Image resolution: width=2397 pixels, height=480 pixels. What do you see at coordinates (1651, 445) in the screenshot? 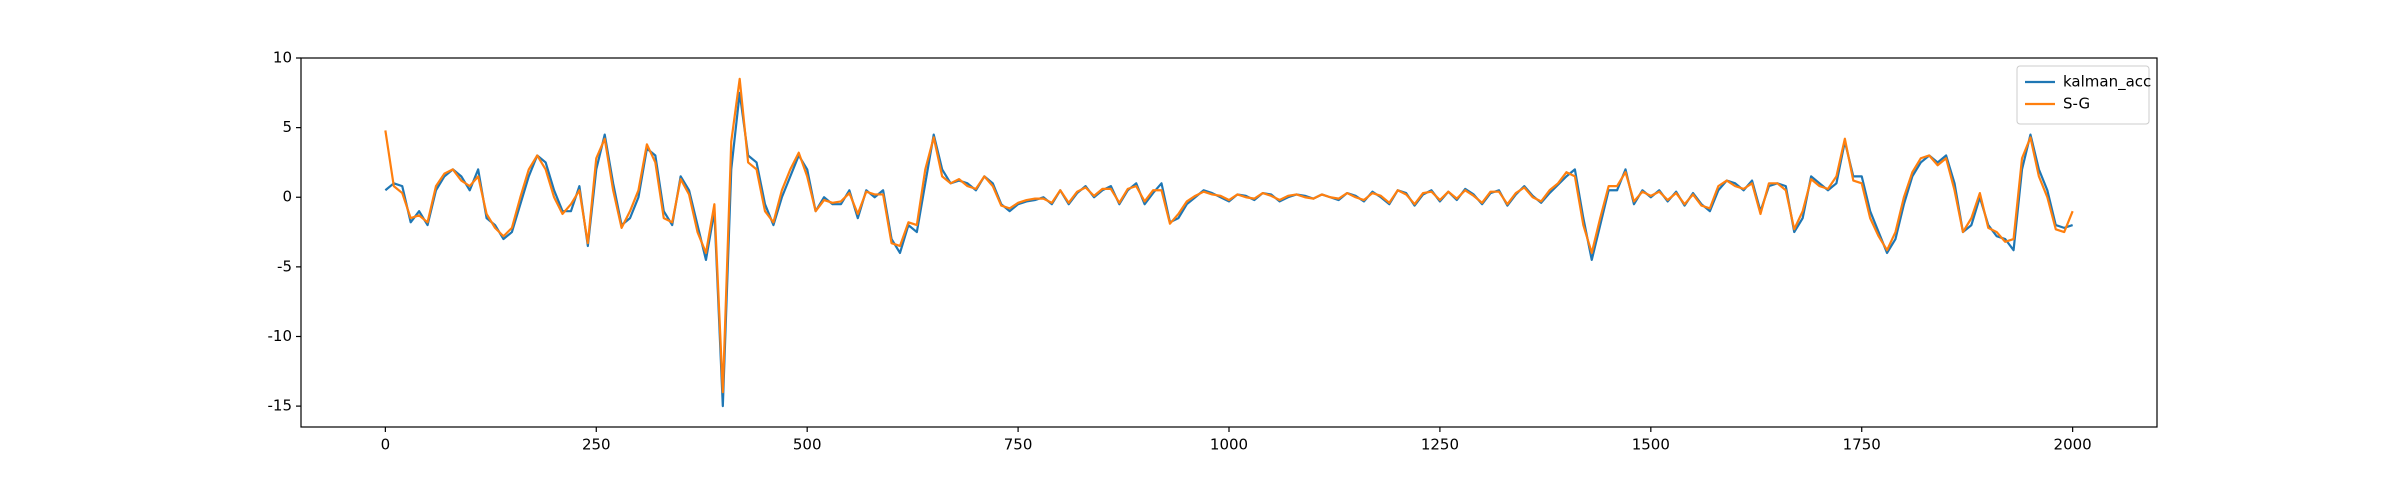
I see `x-tick-label: 1500` at bounding box center [1651, 445].